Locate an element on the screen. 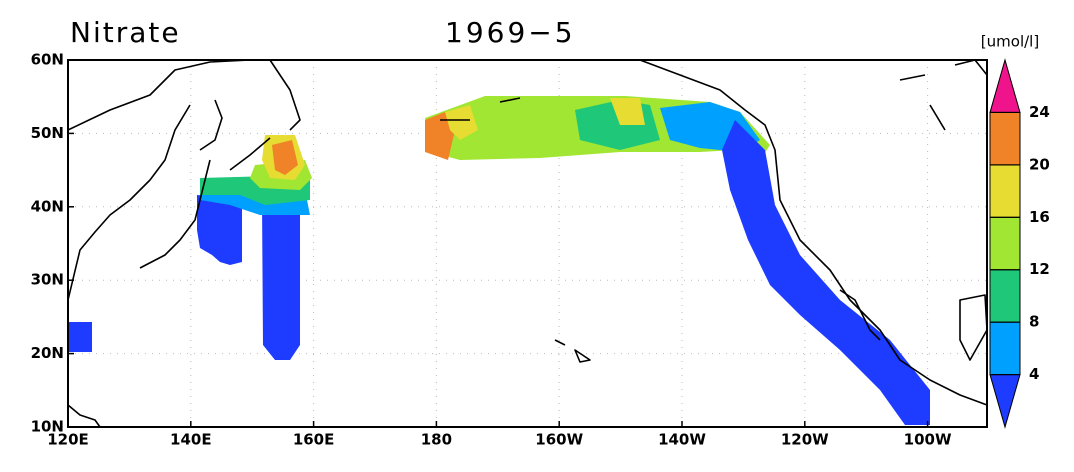 This screenshot has width=1074, height=472. colorbar-unit: [umol/l] is located at coordinates (1010, 42).